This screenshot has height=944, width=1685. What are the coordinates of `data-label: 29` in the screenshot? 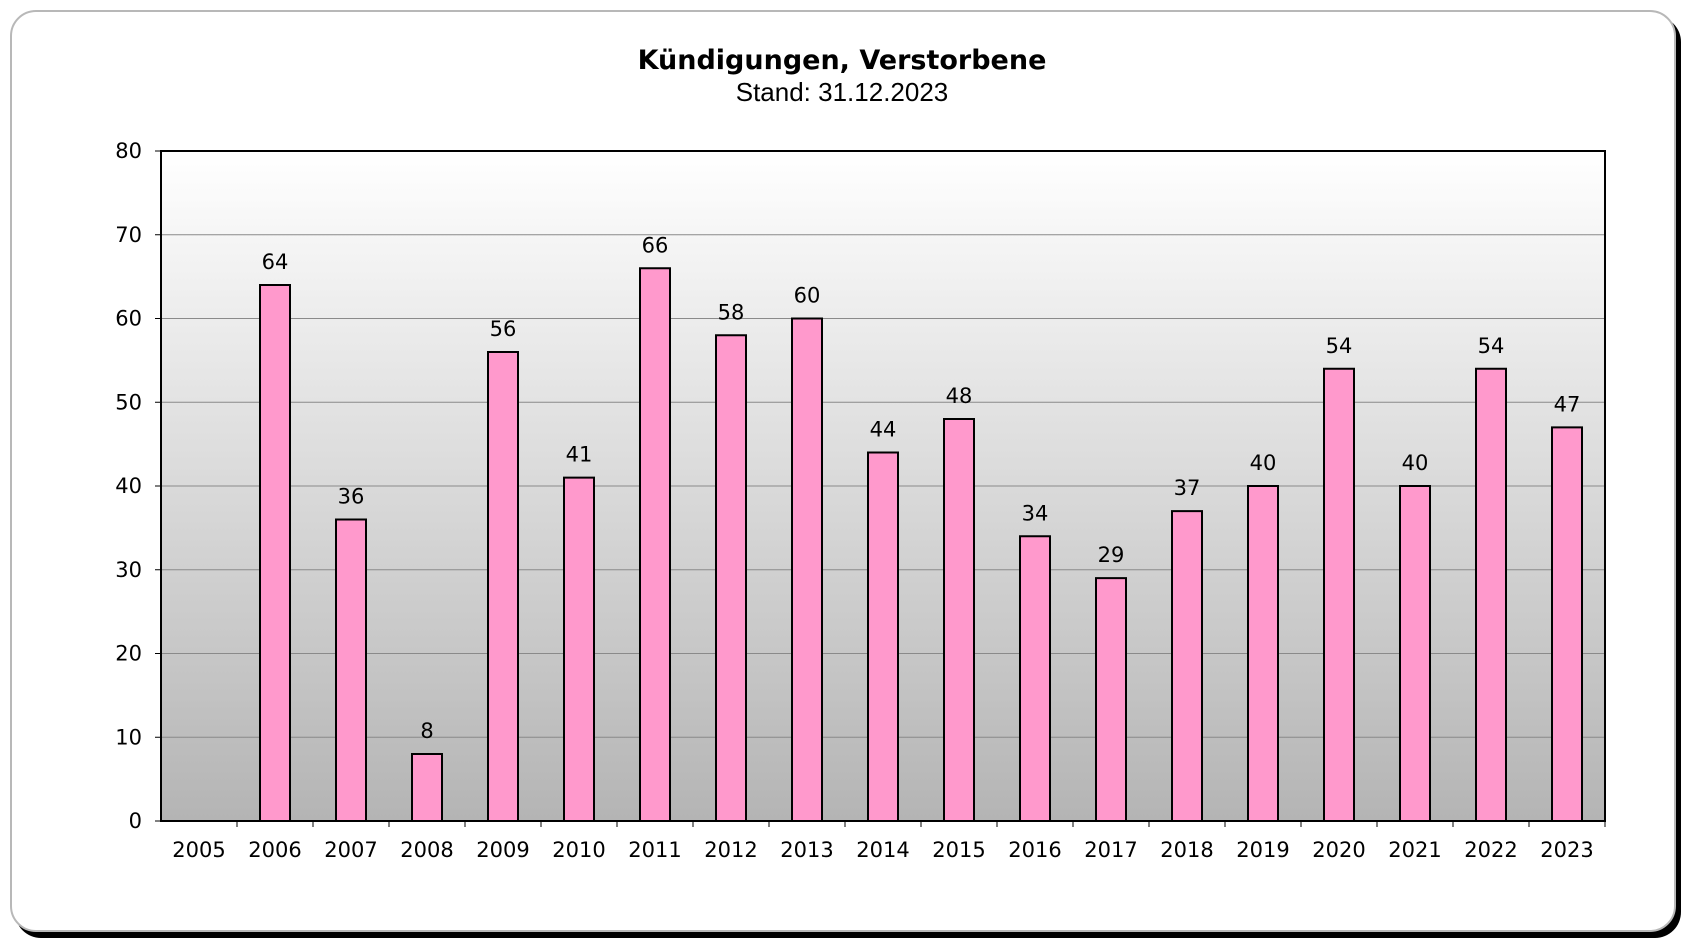 It's located at (1111, 555).